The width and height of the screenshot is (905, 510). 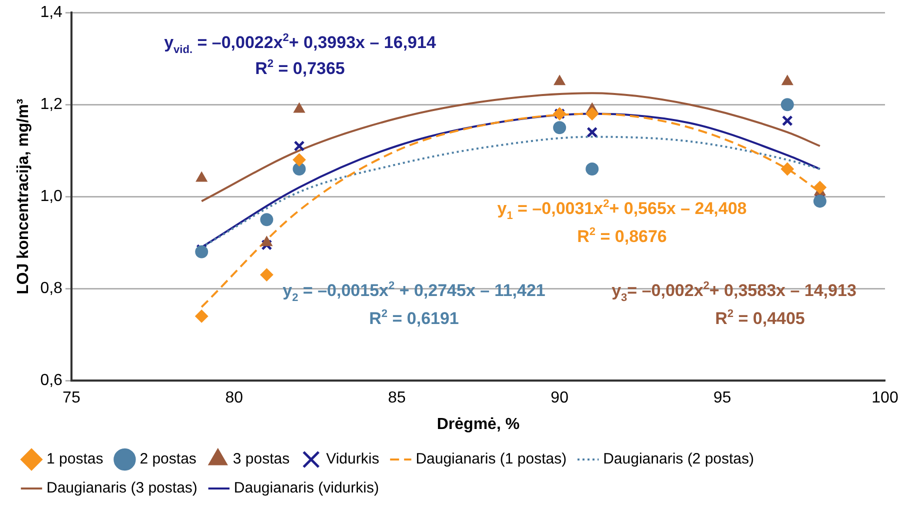 I want to click on y-tick-label: 0,6, so click(x=51, y=381).